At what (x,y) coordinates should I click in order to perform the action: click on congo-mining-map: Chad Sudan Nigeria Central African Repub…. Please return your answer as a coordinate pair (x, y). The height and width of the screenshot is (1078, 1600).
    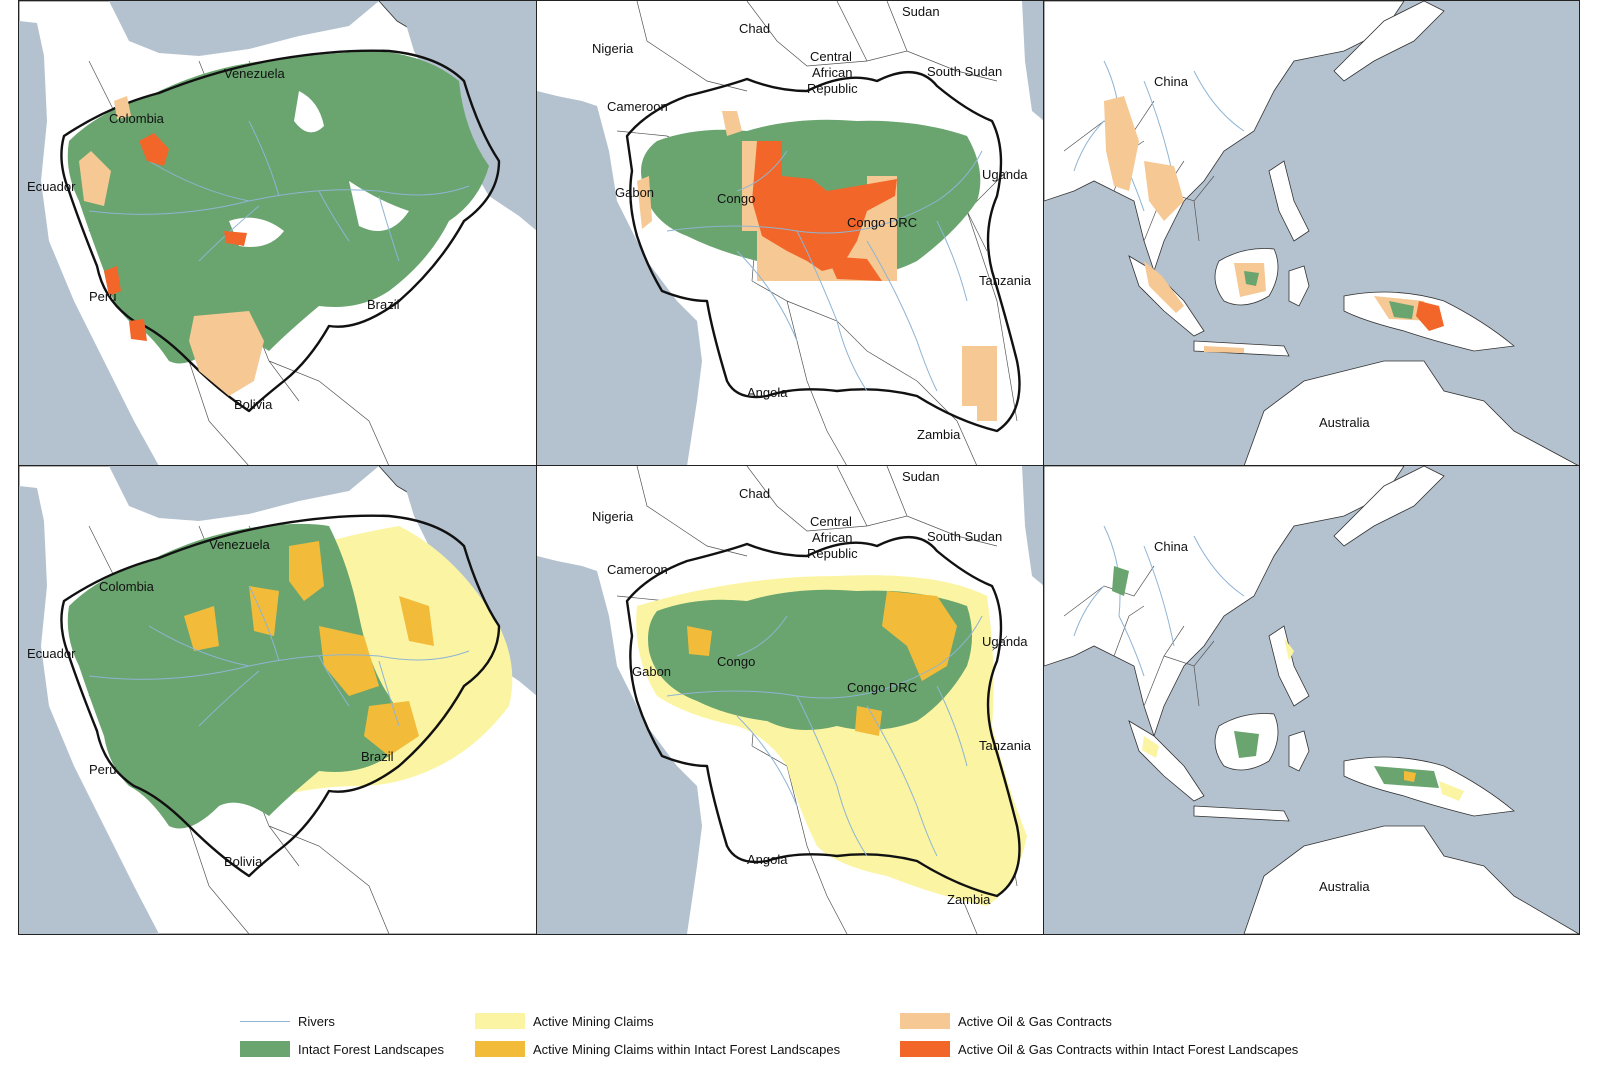
    Looking at the image, I should click on (790, 700).